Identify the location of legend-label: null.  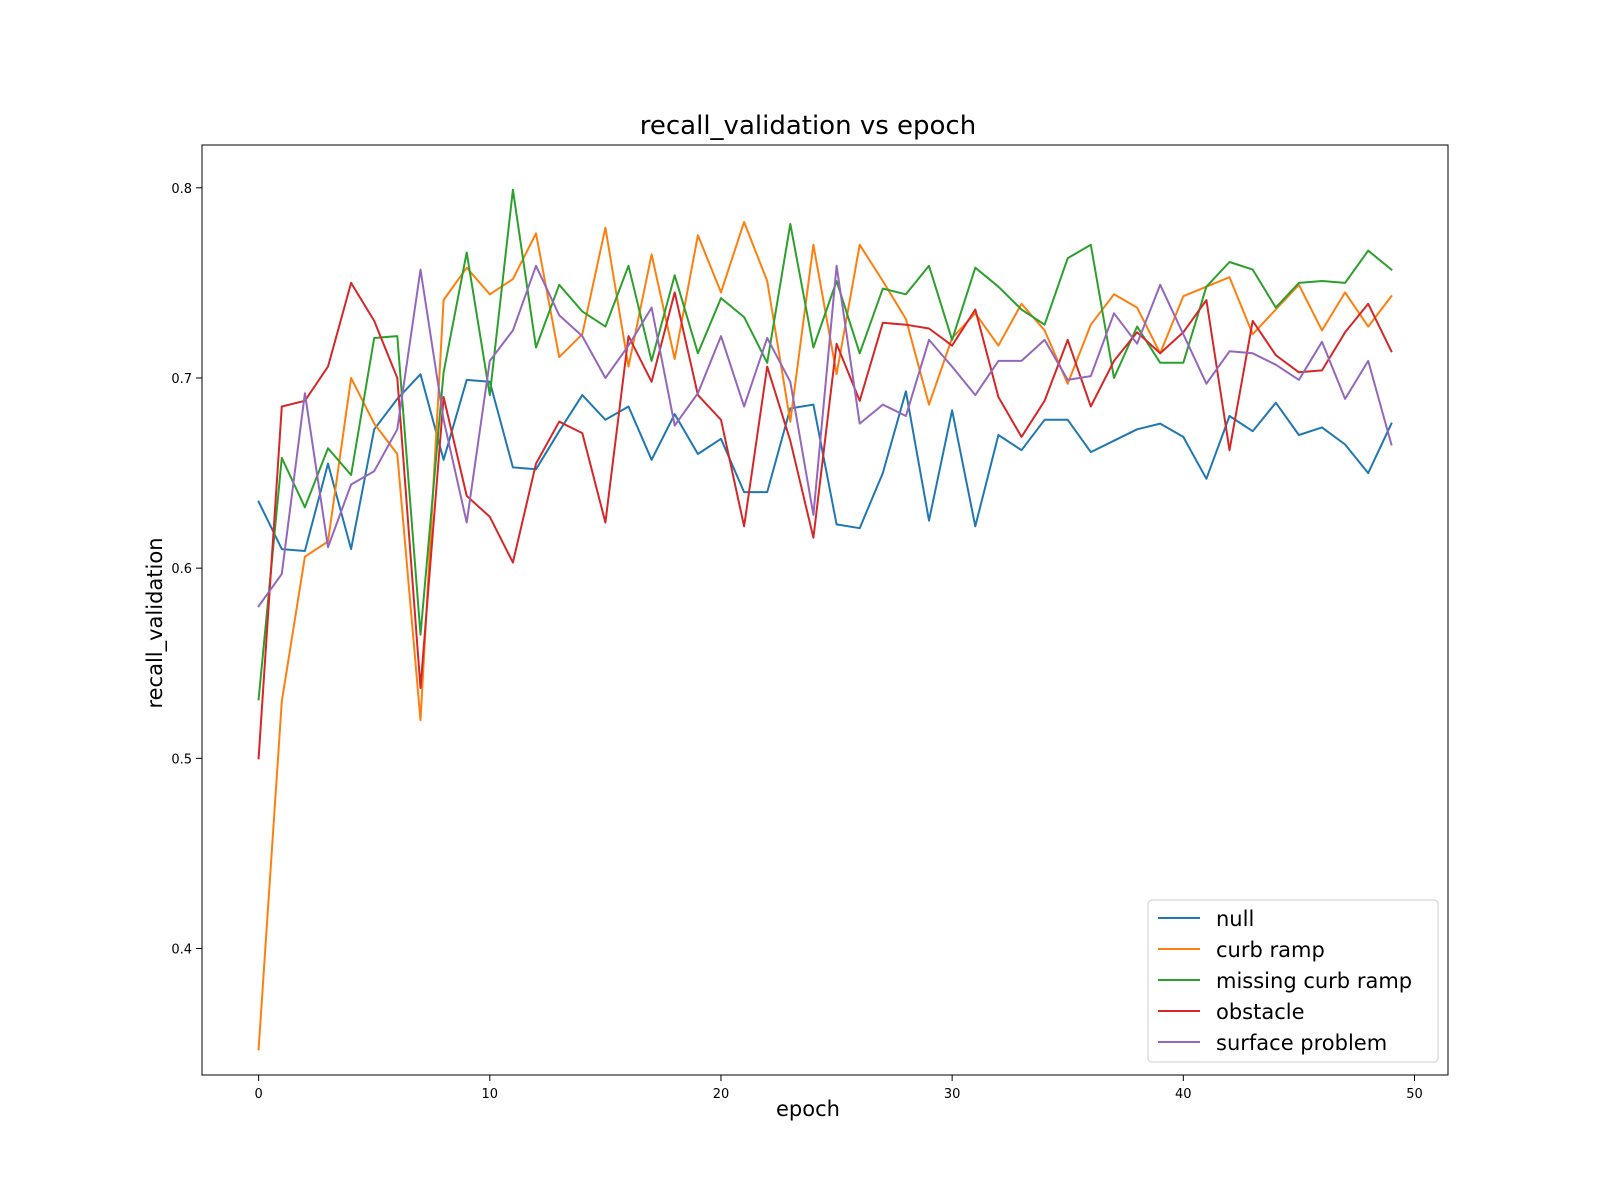
(1235, 919).